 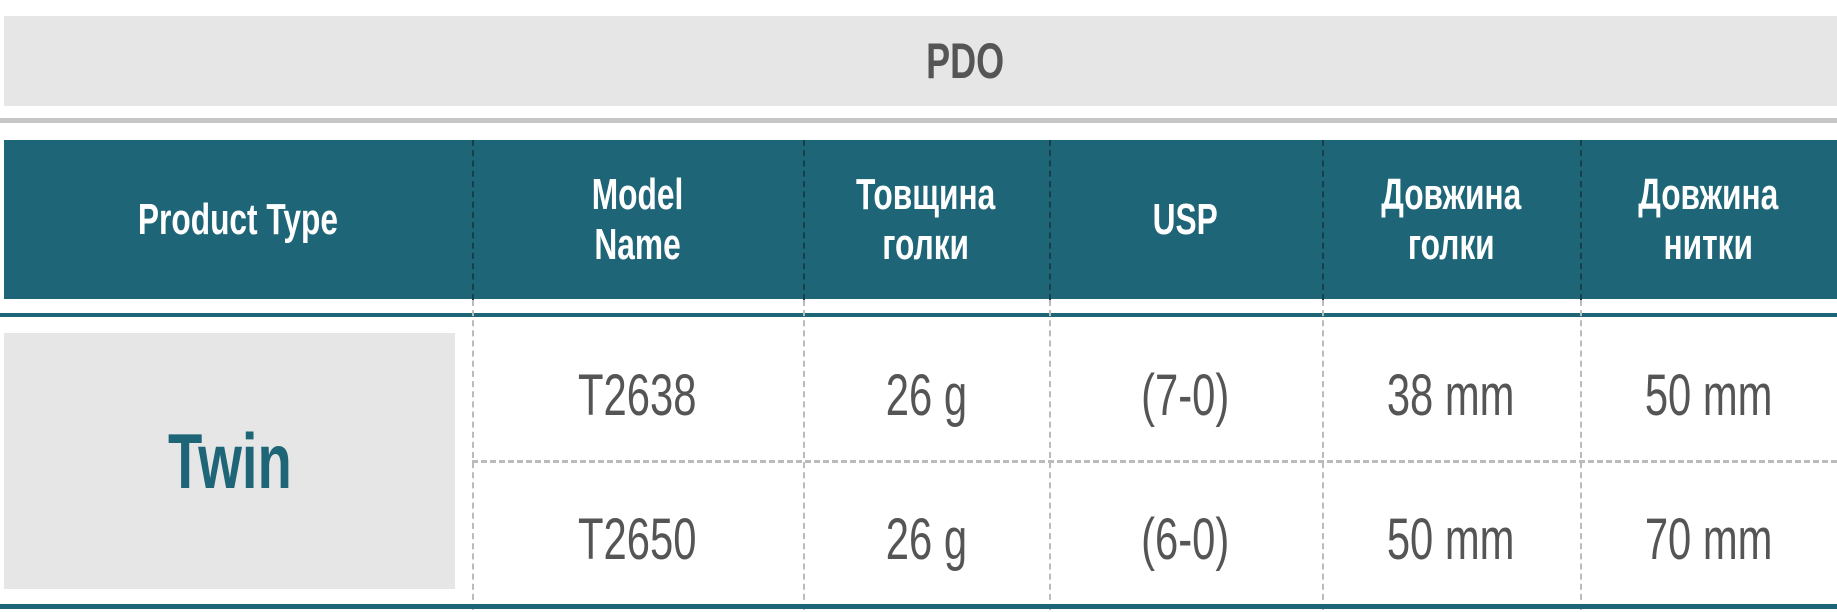 I want to click on thread-length: 70 mm, so click(x=1708, y=539).